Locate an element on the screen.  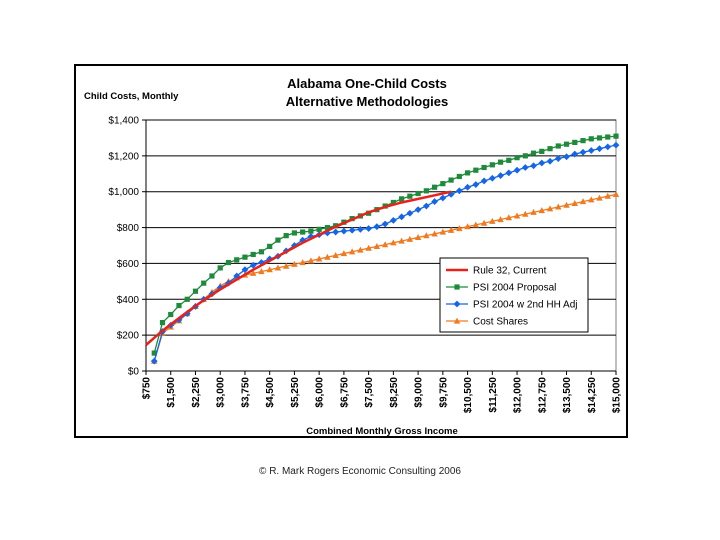
legend-label: PSI 2004 w 2nd HH Adj is located at coordinates (525, 305).